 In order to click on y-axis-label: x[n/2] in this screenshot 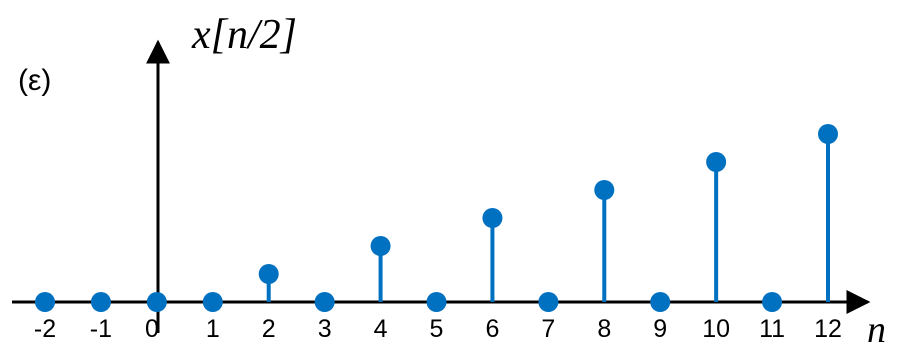, I will do `click(244, 35)`.